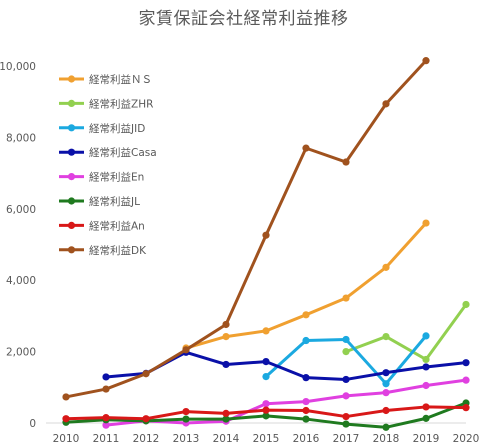  What do you see at coordinates (106, 439) in the screenshot?
I see `x-tick-label: 2011` at bounding box center [106, 439].